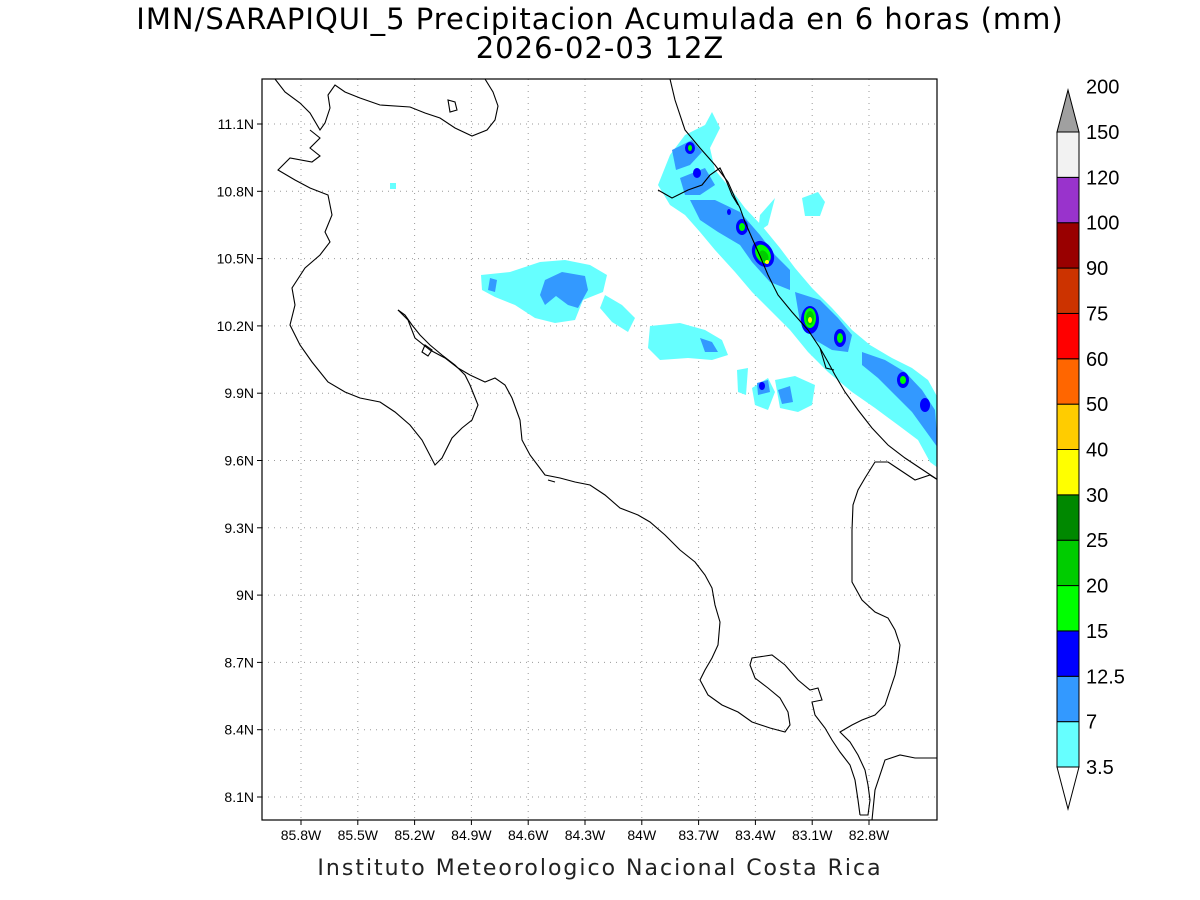 The width and height of the screenshot is (1200, 900). I want to click on lon-tick-label: 84.9W, so click(471, 835).